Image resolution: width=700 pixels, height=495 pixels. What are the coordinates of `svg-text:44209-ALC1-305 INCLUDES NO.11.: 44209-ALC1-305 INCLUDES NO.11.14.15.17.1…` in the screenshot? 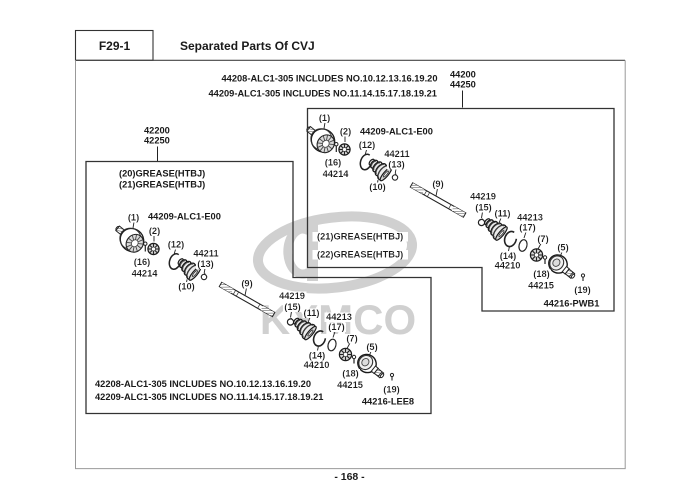 It's located at (323, 93).